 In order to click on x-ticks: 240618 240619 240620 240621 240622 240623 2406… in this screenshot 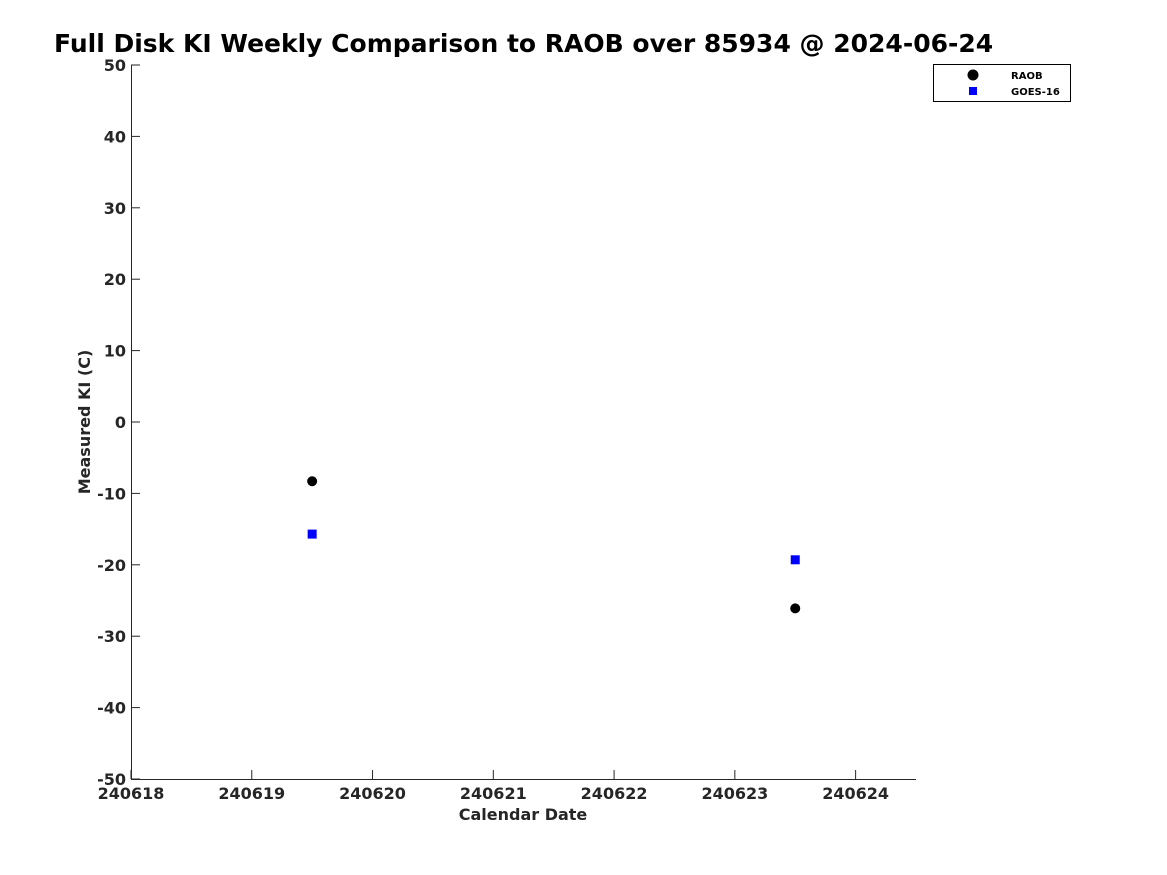, I will do `click(493, 786)`.